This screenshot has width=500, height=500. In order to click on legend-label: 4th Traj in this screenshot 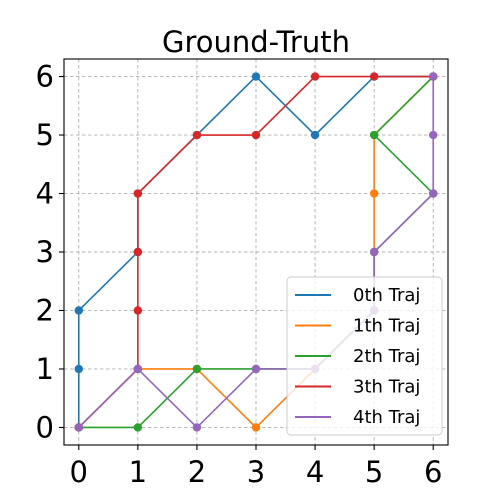, I will do `click(386, 417)`.